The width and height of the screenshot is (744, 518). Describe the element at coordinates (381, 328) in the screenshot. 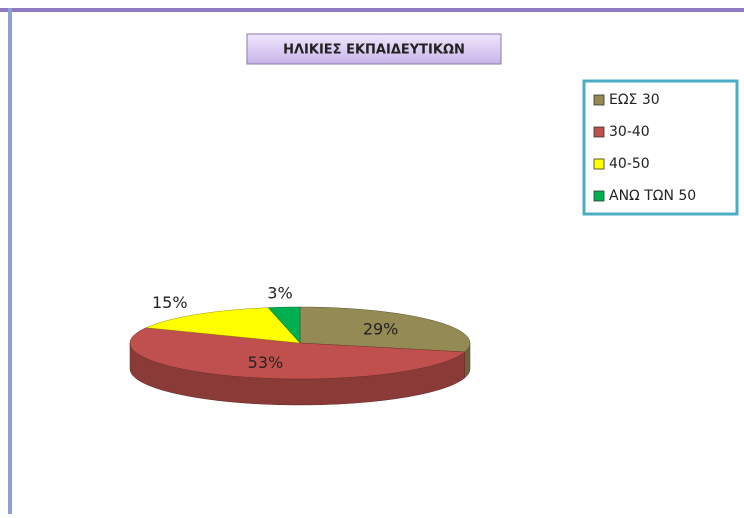

I see `data-label: 29%` at that location.